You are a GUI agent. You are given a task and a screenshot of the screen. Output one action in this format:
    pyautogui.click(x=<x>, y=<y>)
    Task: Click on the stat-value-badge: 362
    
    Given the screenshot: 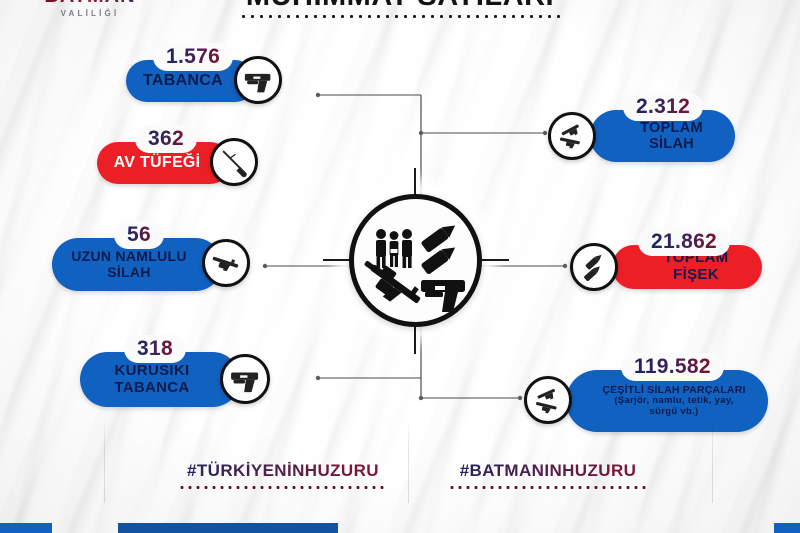 What is the action you would take?
    pyautogui.click(x=166, y=139)
    